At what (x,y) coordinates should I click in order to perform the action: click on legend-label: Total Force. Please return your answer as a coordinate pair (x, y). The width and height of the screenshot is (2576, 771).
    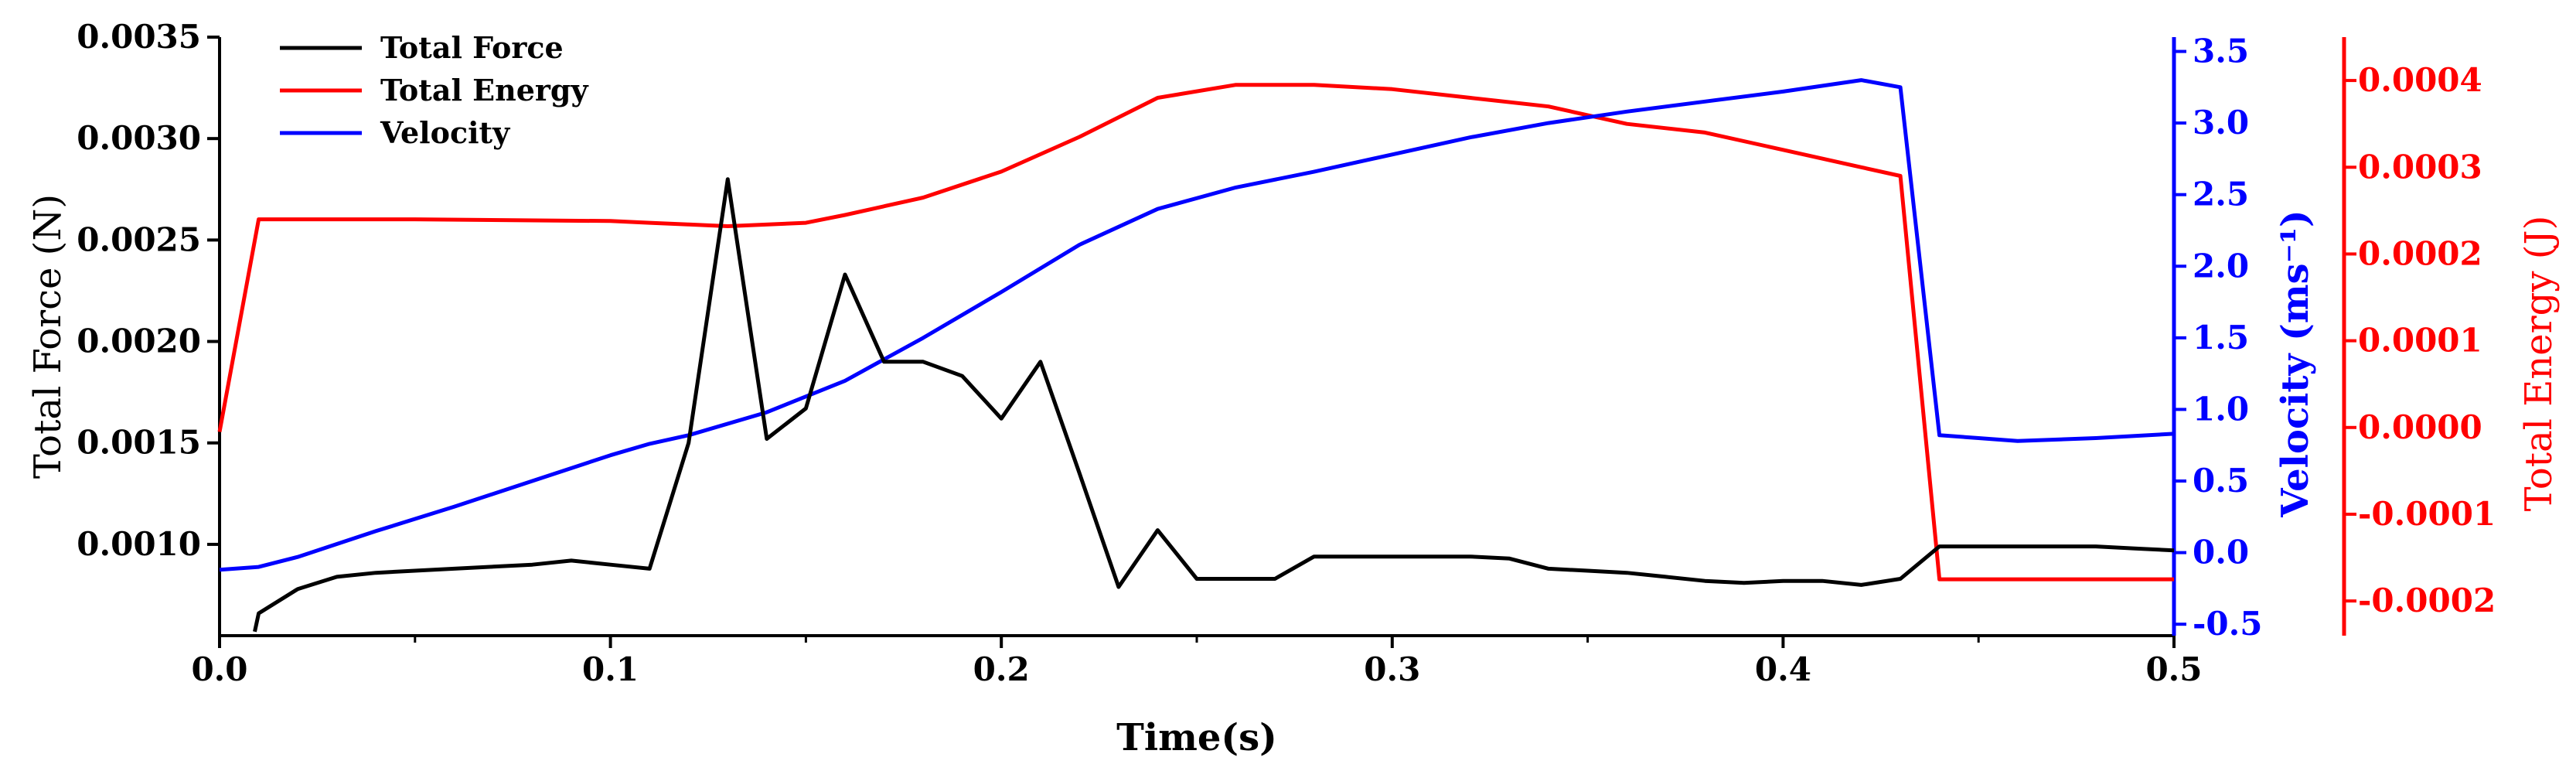
    Looking at the image, I should click on (472, 47).